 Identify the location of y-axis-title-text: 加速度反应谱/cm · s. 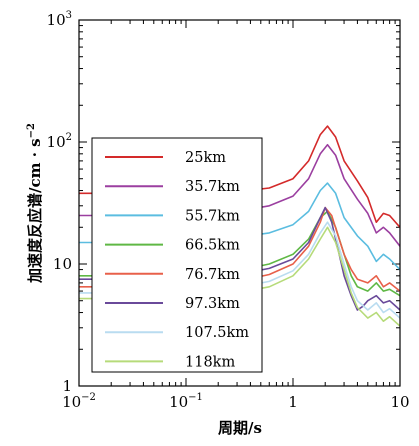
(35, 211).